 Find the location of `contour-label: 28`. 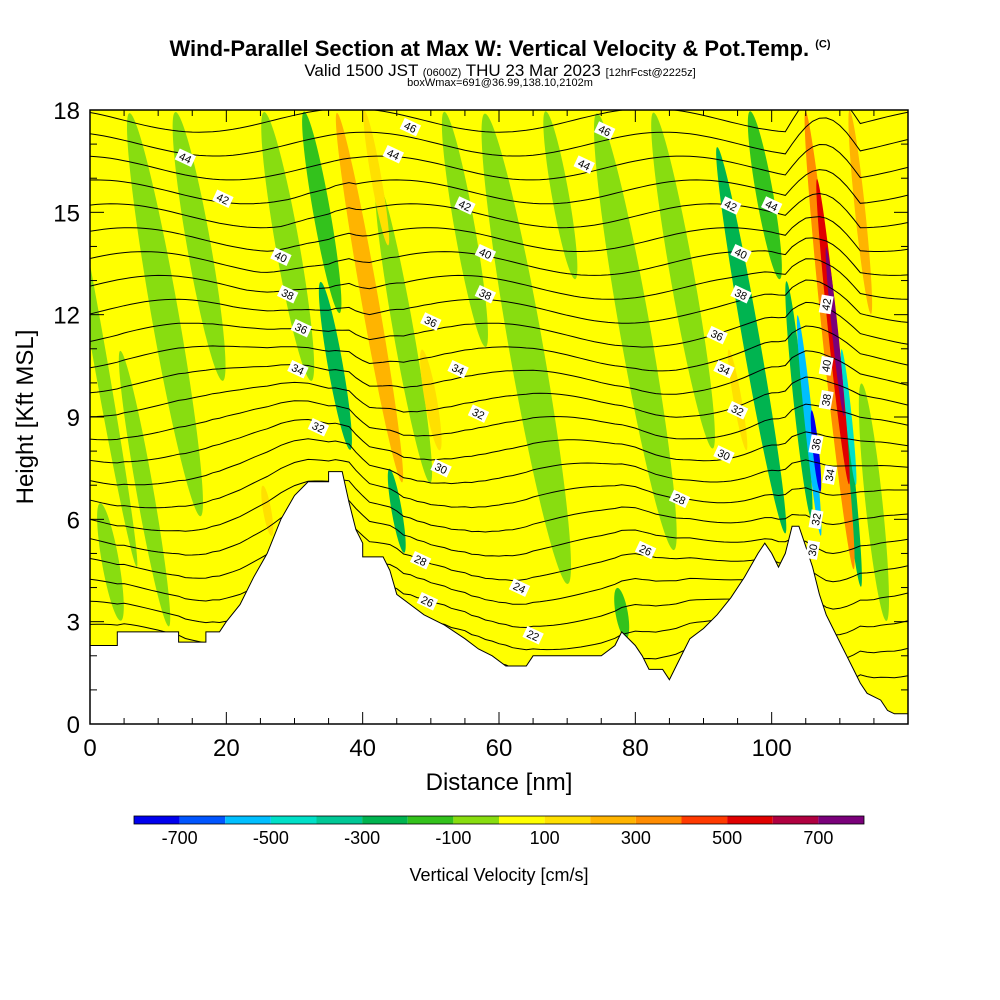

contour-label: 28 is located at coordinates (420, 560).